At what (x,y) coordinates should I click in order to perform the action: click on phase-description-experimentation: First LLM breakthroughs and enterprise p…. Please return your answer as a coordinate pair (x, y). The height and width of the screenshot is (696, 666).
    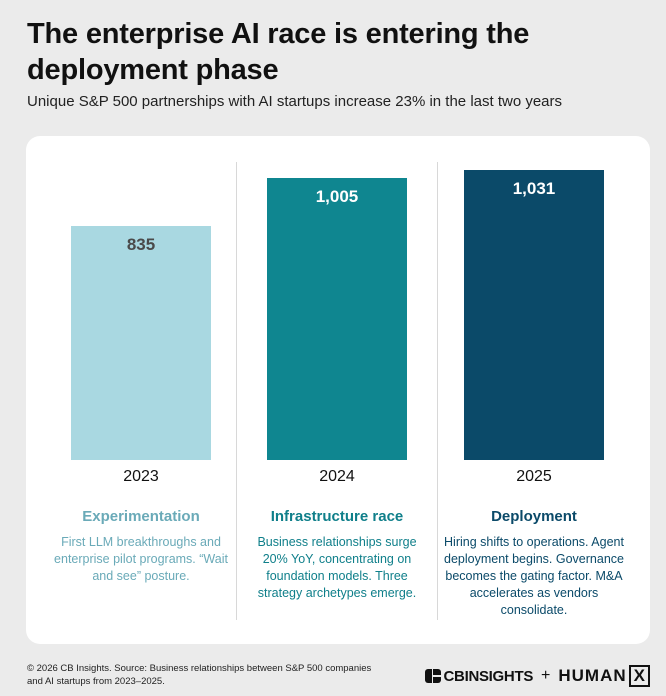
    Looking at the image, I should click on (141, 559).